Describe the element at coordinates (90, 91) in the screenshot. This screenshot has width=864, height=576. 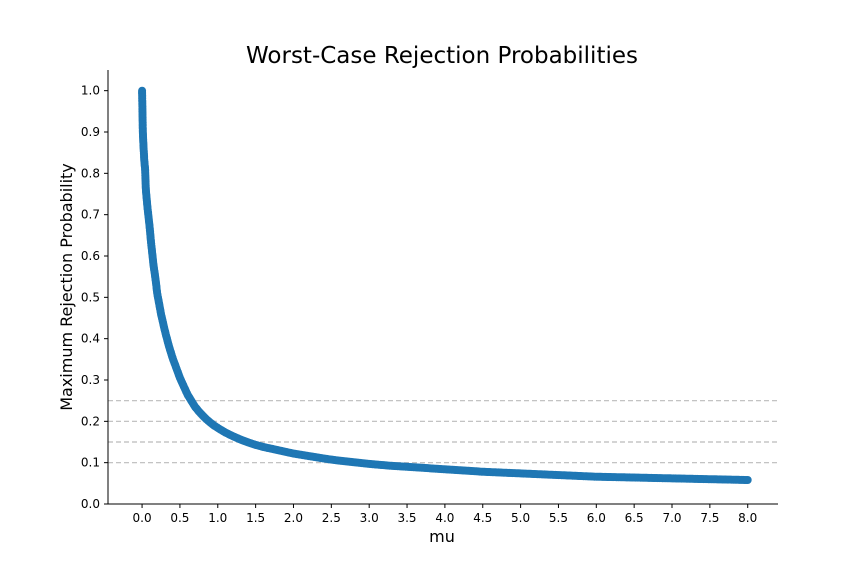
I see `y-tick-label: 1.0` at that location.